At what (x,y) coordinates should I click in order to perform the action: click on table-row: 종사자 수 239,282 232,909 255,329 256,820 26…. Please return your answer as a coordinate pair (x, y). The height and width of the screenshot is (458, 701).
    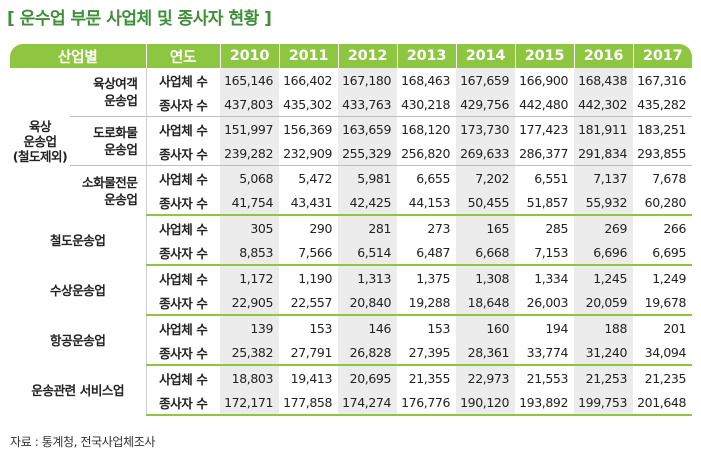
    Looking at the image, I should click on (351, 153).